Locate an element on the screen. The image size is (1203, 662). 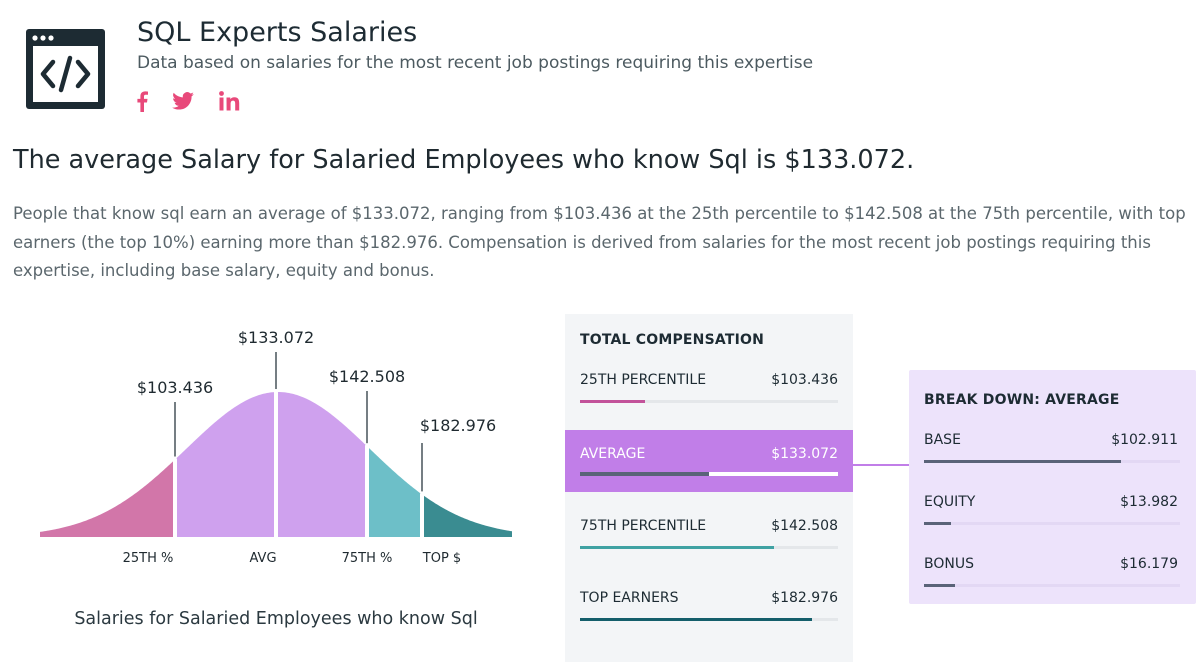
compensation-row-value: $142.508 is located at coordinates (804, 526).